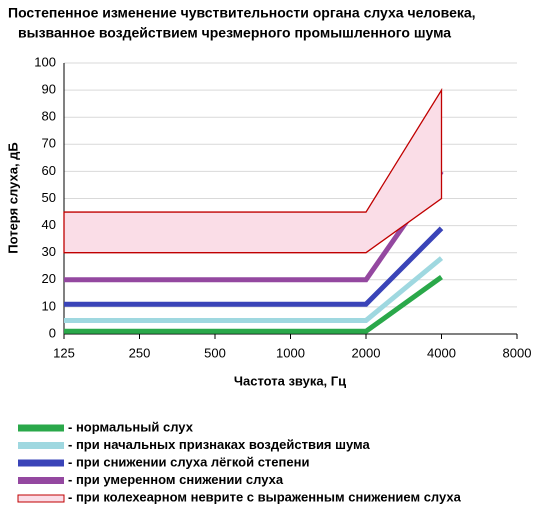 The width and height of the screenshot is (543, 512). Describe the element at coordinates (131, 426) in the screenshot. I see `legend-label: - нормальный слух` at that location.